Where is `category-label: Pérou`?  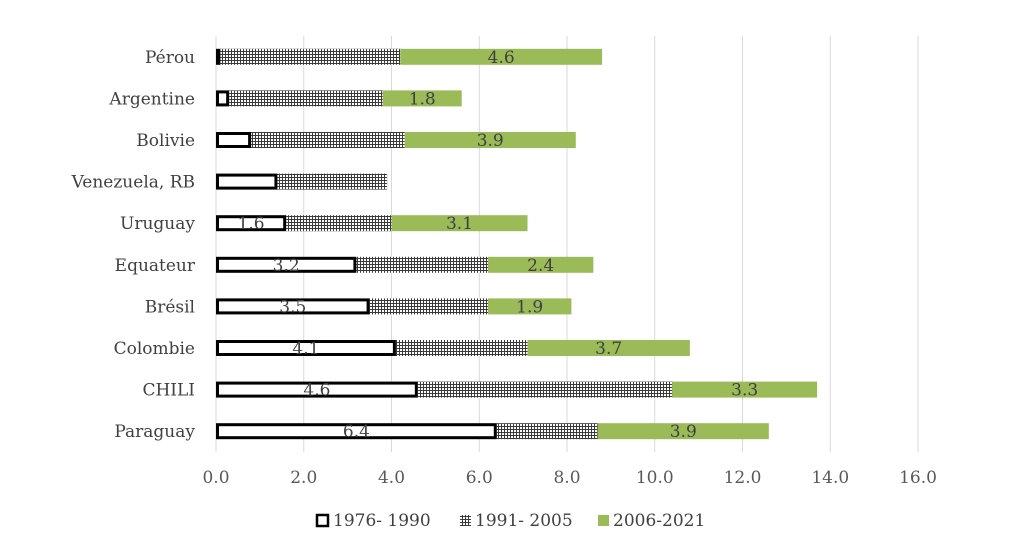
category-label: Pérou is located at coordinates (170, 58).